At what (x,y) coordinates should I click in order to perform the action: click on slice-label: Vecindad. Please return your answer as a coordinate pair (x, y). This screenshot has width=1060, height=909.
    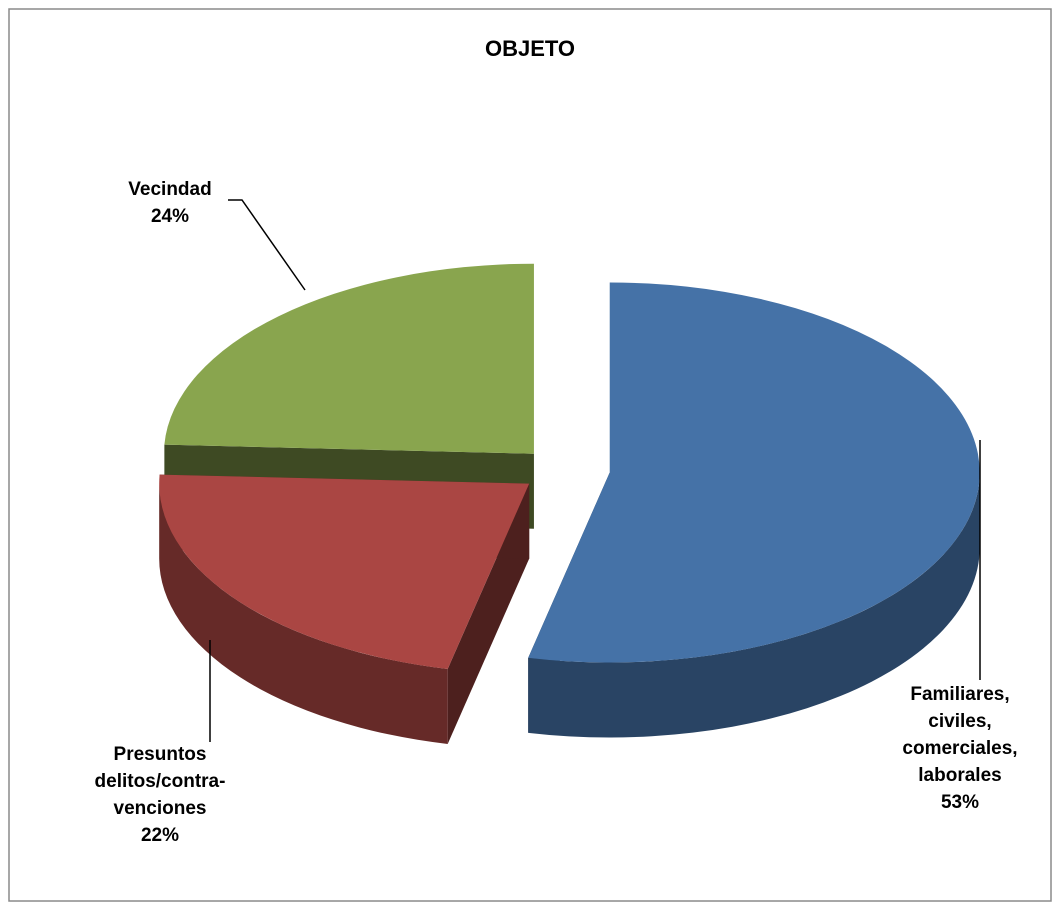
    Looking at the image, I should click on (169, 189).